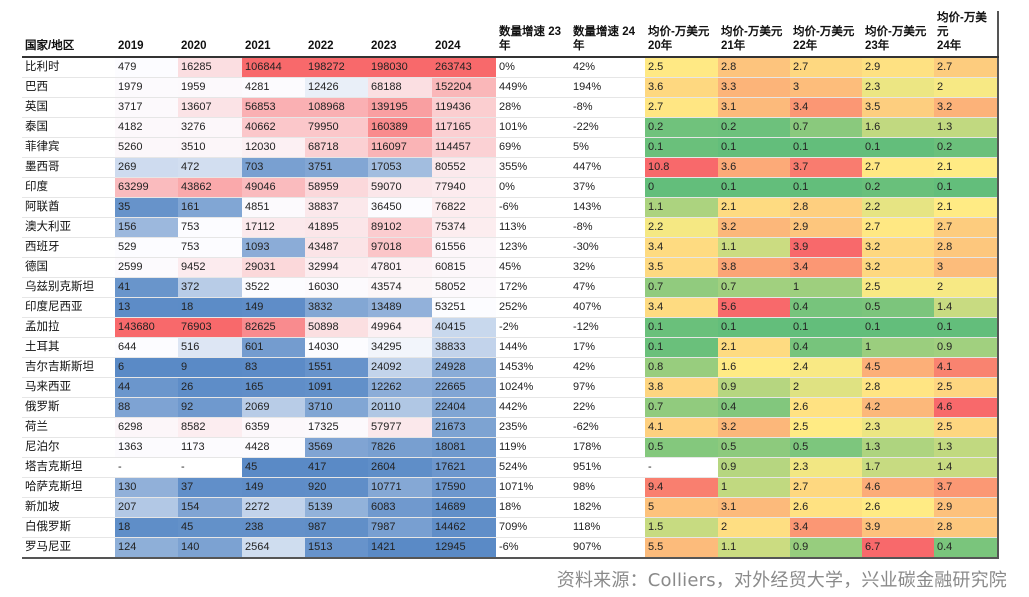 The width and height of the screenshot is (1029, 597). Describe the element at coordinates (210, 147) in the screenshot. I see `volume-cell: 3510` at that location.